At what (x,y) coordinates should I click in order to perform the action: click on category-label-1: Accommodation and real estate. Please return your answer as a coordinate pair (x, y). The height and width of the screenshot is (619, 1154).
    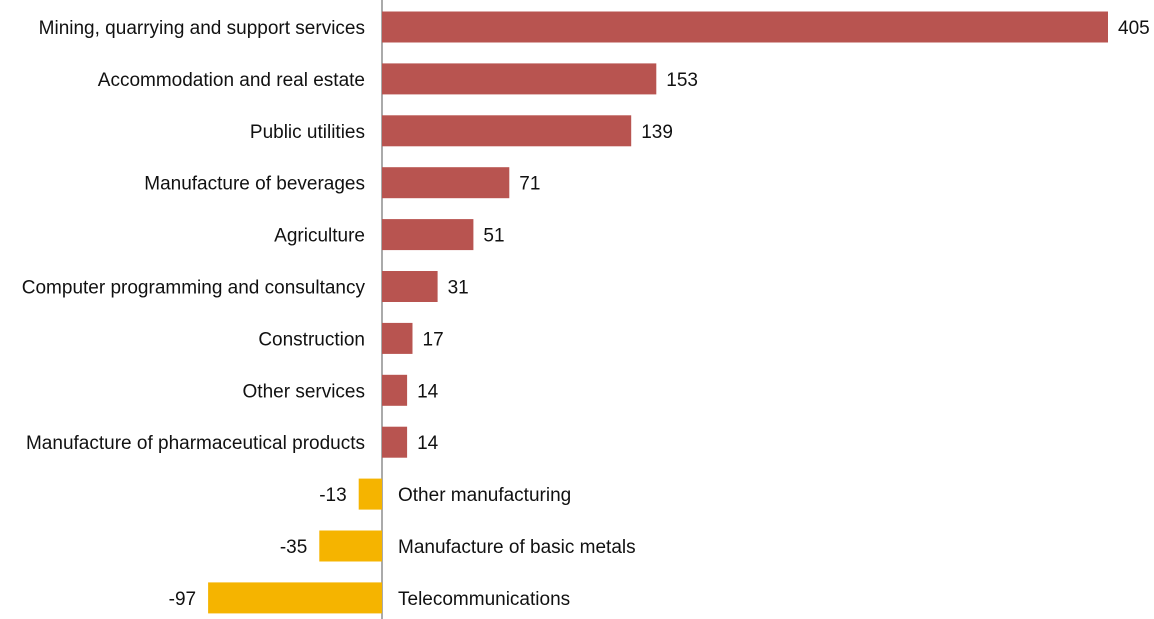
    Looking at the image, I should click on (231, 80).